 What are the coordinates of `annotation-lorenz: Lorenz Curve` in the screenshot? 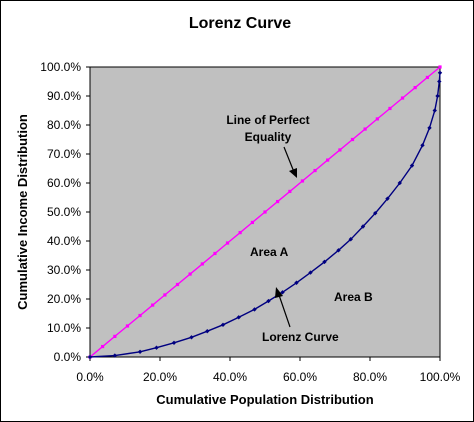 It's located at (300, 337).